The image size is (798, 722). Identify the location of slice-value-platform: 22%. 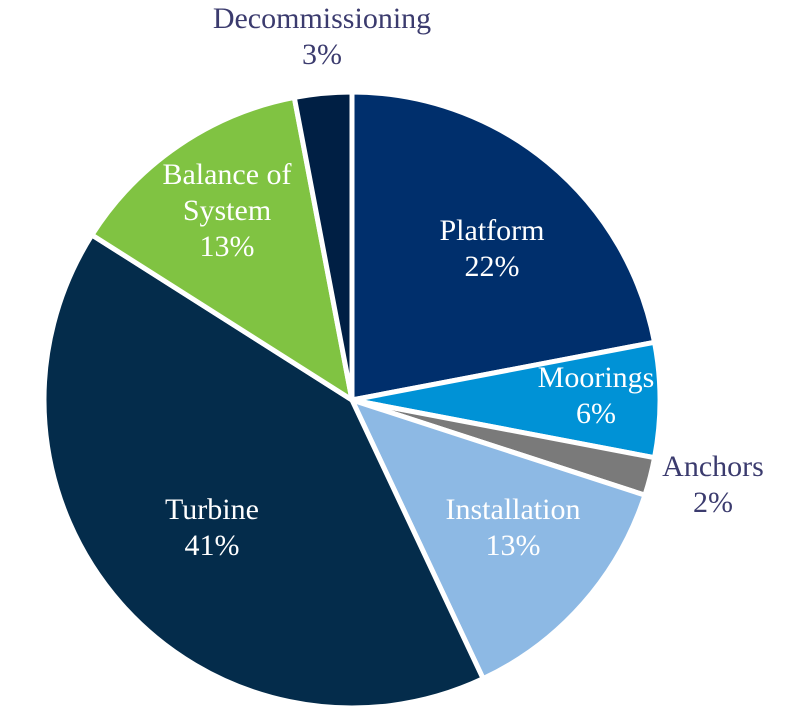
(492, 266).